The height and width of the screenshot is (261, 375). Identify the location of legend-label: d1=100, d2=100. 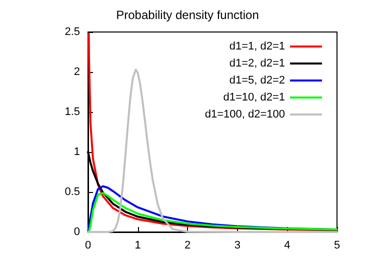
(244, 114).